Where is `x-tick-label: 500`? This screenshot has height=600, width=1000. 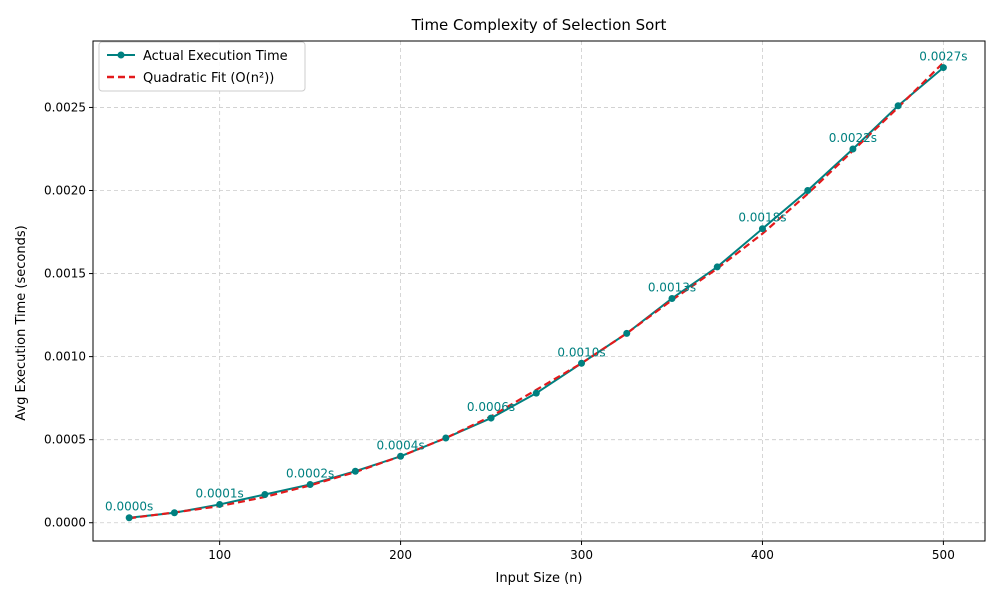
x-tick-label: 500 is located at coordinates (943, 555).